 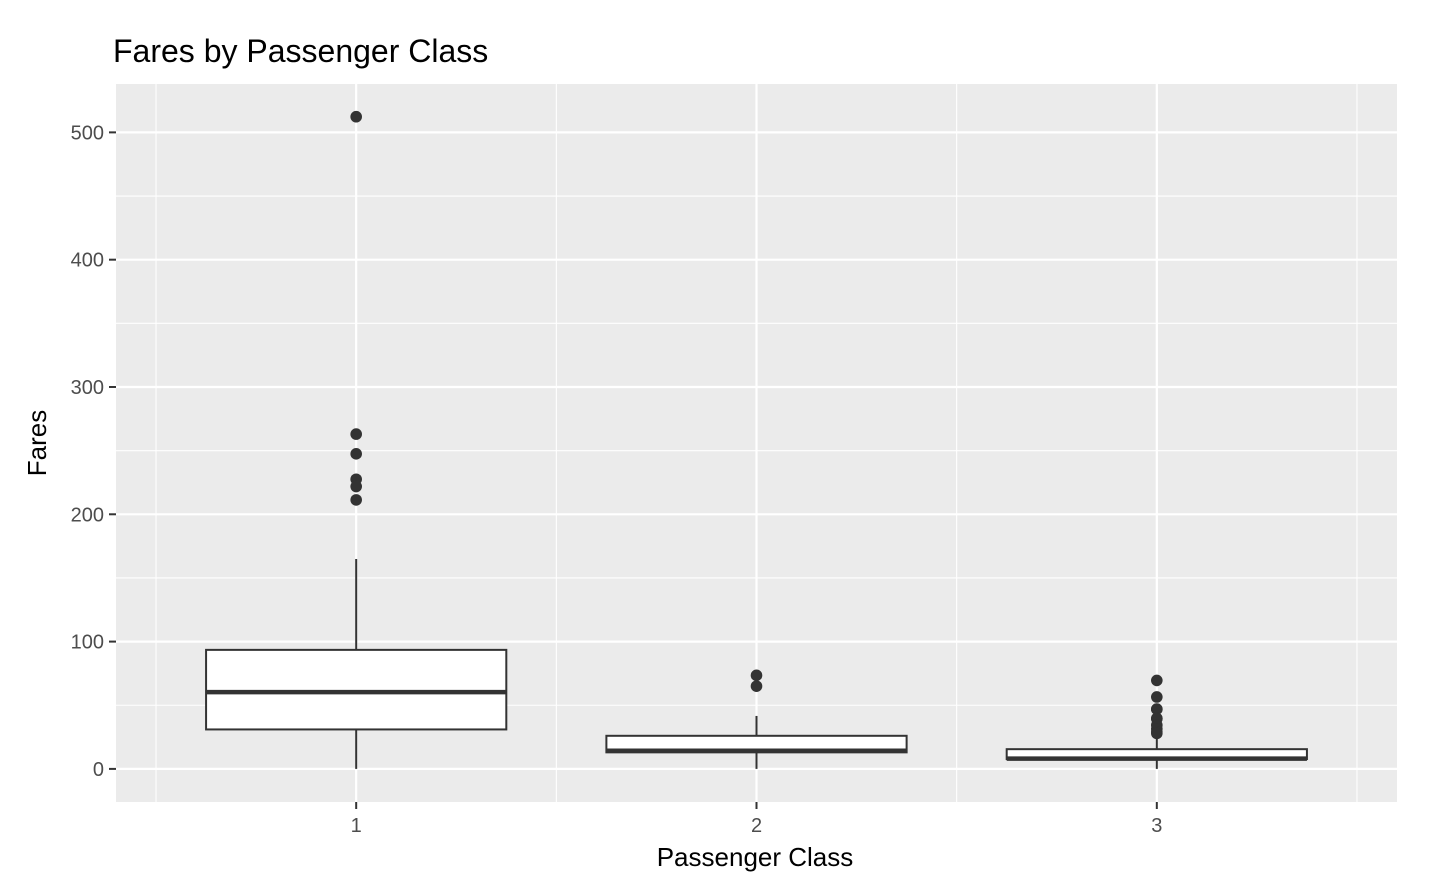 I want to click on y-tick-label: 200, so click(x=87, y=515).